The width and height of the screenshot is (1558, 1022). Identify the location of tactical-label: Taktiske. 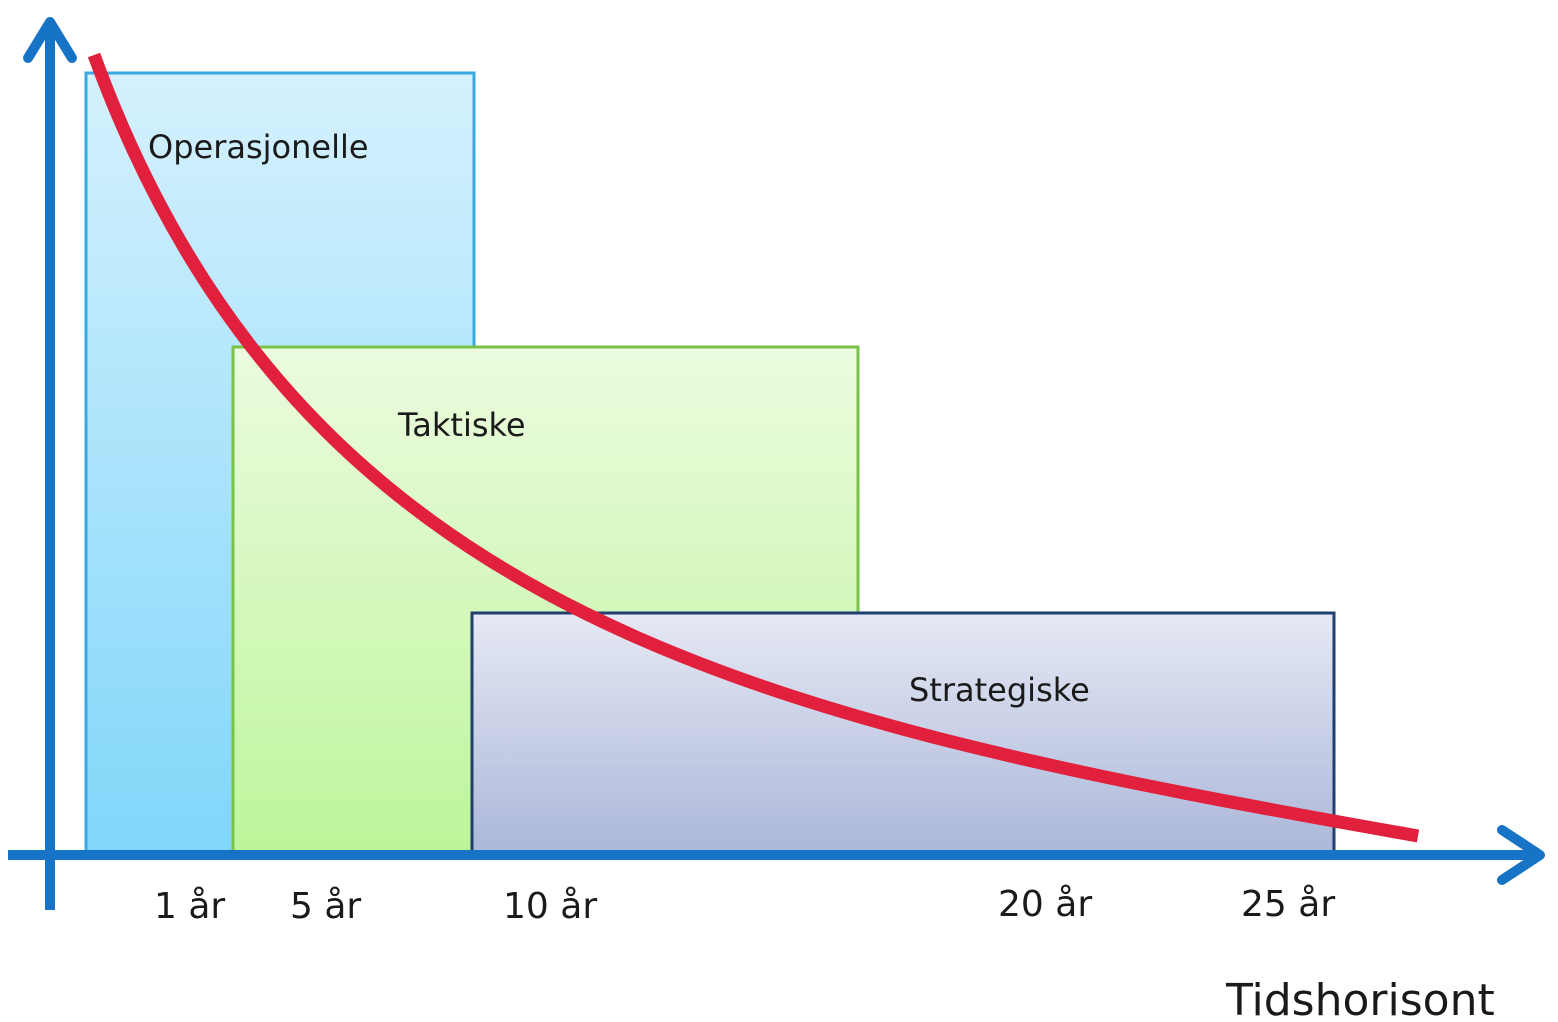
(461, 425).